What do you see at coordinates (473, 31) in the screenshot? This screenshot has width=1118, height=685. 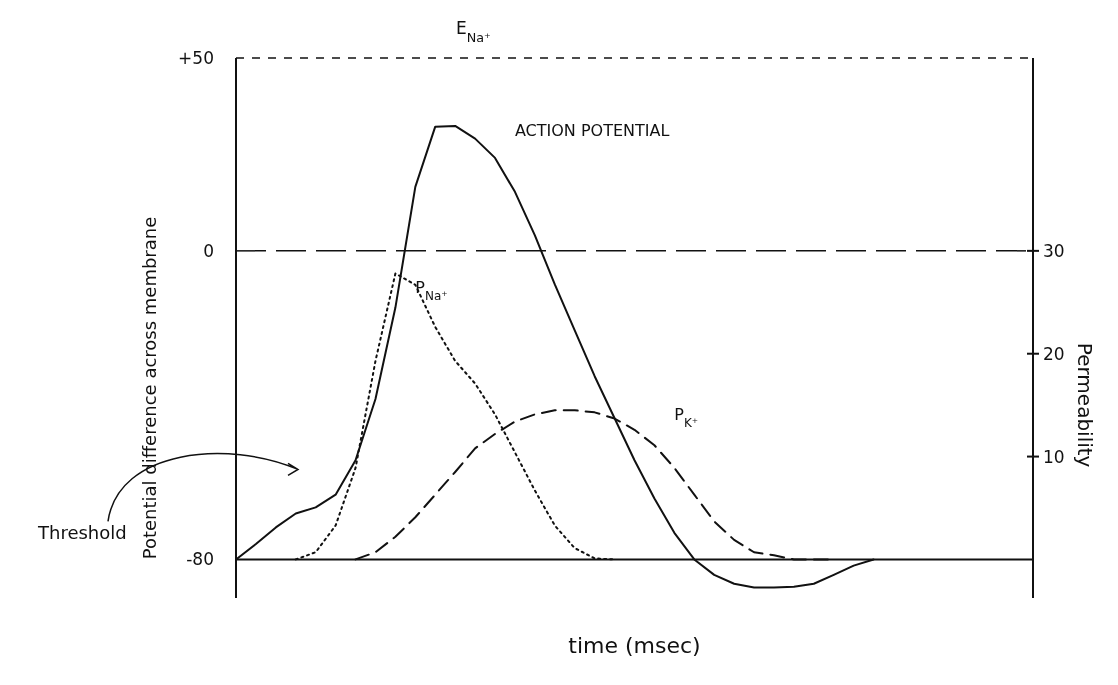 I see `ref-line-label: E$_{Na⁺}$` at bounding box center [473, 31].